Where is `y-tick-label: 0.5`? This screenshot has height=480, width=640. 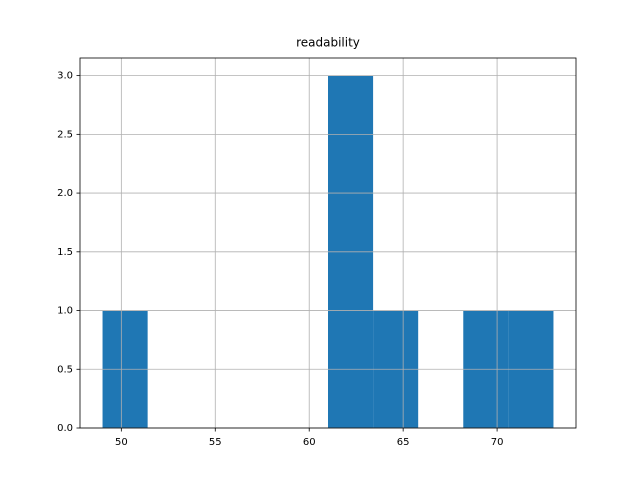 y-tick-label: 0.5 is located at coordinates (65, 369).